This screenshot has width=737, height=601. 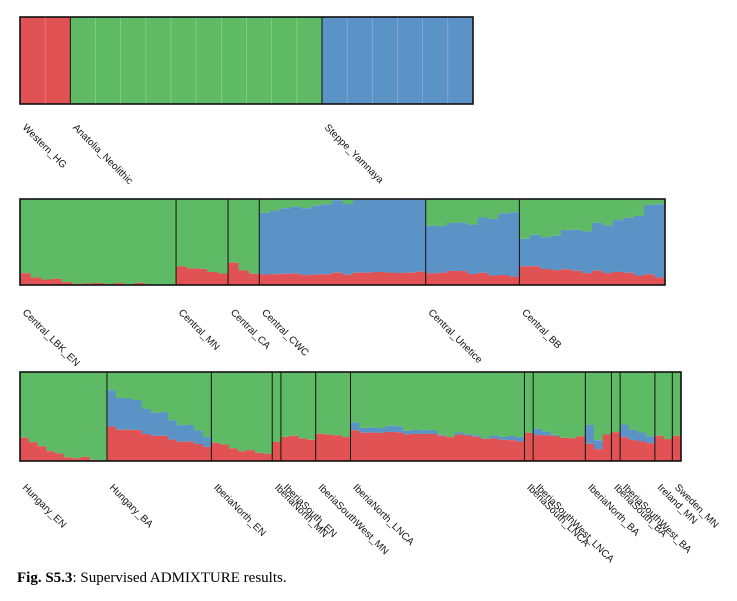 I want to click on caption-text: : Supervised ADMIXTURE results., so click(x=179, y=578).